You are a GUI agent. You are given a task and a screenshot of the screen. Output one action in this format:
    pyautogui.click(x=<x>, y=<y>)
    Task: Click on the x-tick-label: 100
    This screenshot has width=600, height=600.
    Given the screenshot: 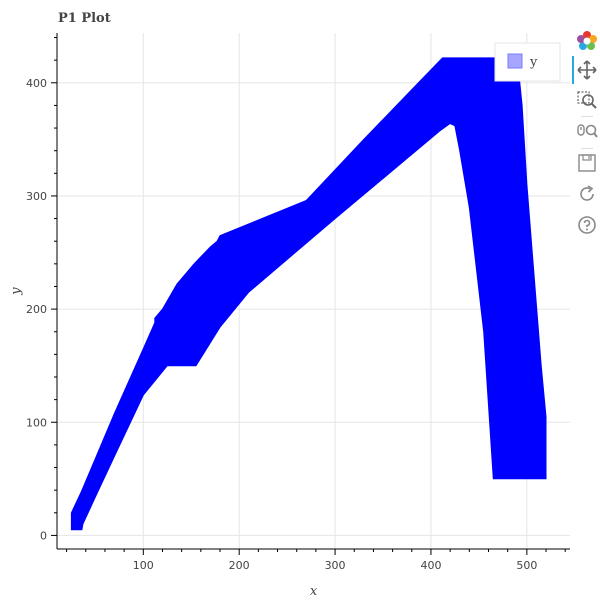 What is the action you would take?
    pyautogui.click(x=143, y=565)
    